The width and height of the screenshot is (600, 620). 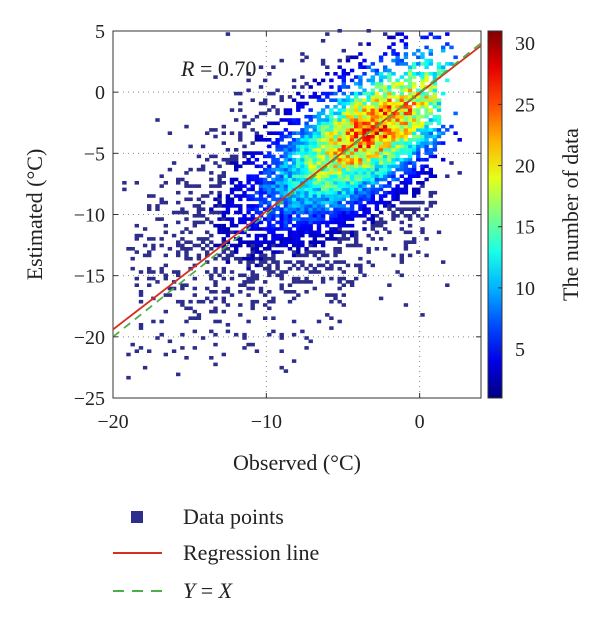 What do you see at coordinates (89, 338) in the screenshot?
I see `y-tick-label: −20` at bounding box center [89, 338].